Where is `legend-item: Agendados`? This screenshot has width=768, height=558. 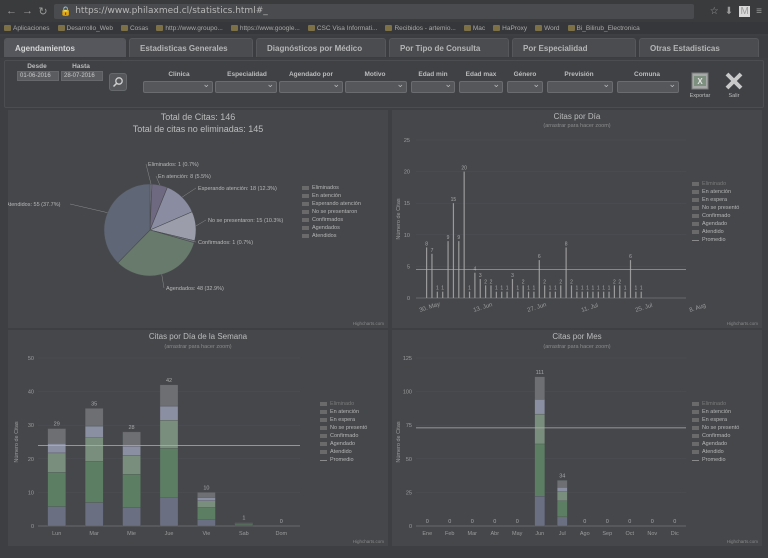 legend-item: Agendados is located at coordinates (331, 228).